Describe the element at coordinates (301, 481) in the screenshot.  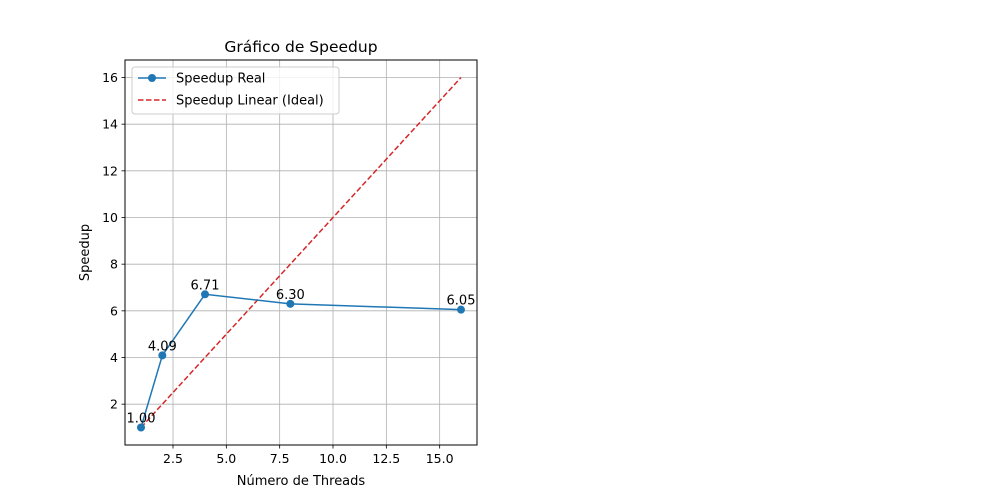
I see `x-axis-label: Número de Threads` at that location.